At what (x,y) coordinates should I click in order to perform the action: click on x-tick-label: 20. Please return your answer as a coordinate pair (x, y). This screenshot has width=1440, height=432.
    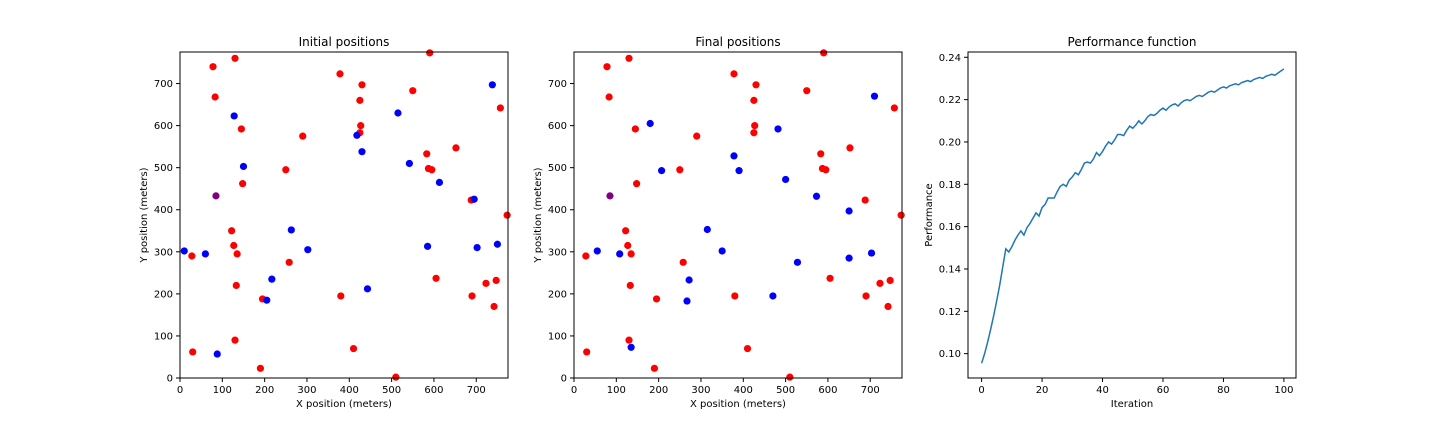
    Looking at the image, I should click on (1042, 390).